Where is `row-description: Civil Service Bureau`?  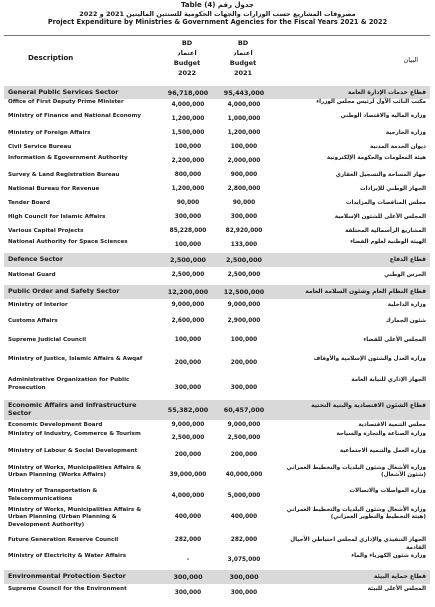 row-description: Civil Service Bureau is located at coordinates (40, 147).